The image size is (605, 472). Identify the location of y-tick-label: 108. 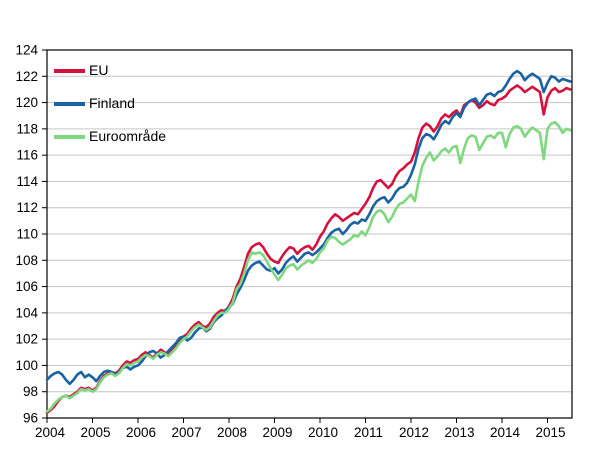
(26, 260).